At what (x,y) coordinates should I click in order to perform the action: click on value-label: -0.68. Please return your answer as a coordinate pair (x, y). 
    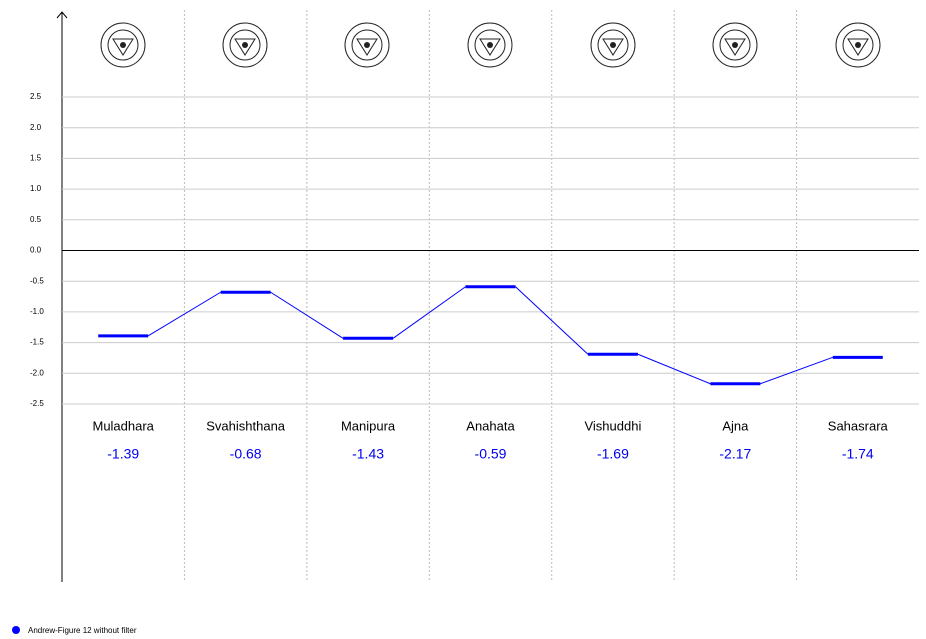
    Looking at the image, I should click on (246, 454).